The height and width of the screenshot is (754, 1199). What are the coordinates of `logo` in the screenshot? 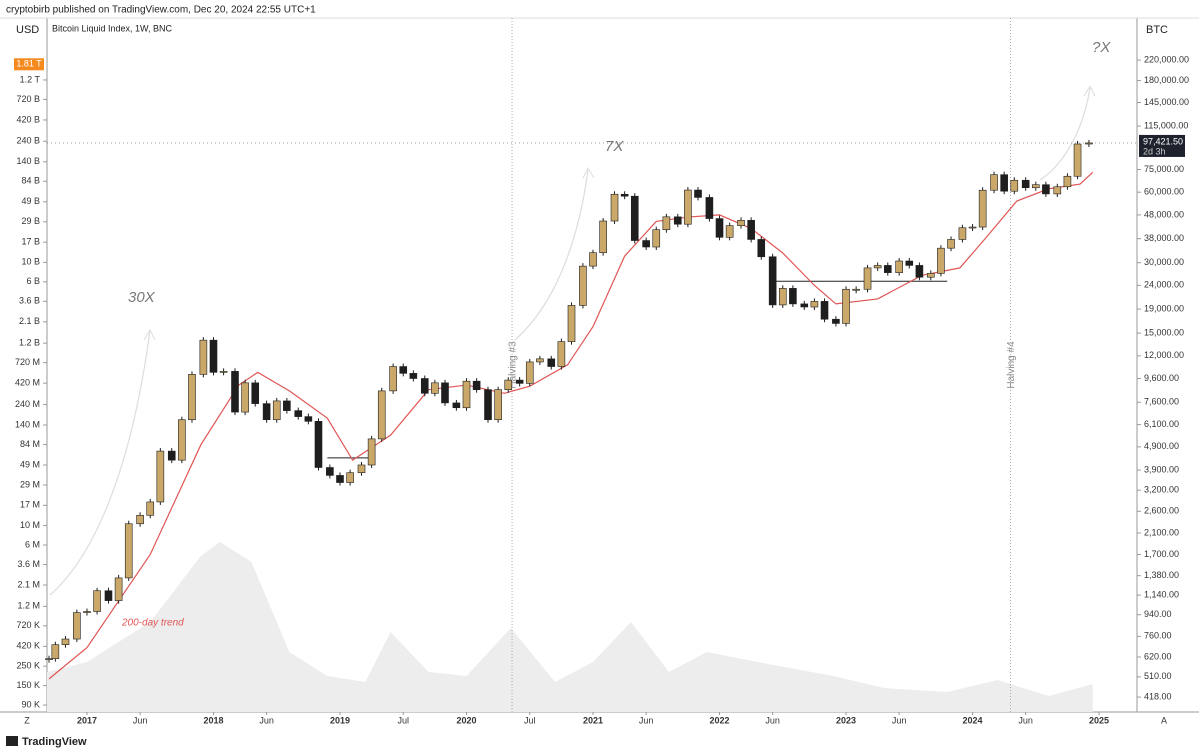 It's located at (12, 741).